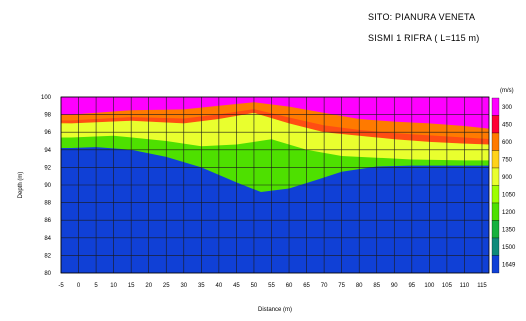  Describe the element at coordinates (47, 256) in the screenshot. I see `y-tick-label: 82` at that location.